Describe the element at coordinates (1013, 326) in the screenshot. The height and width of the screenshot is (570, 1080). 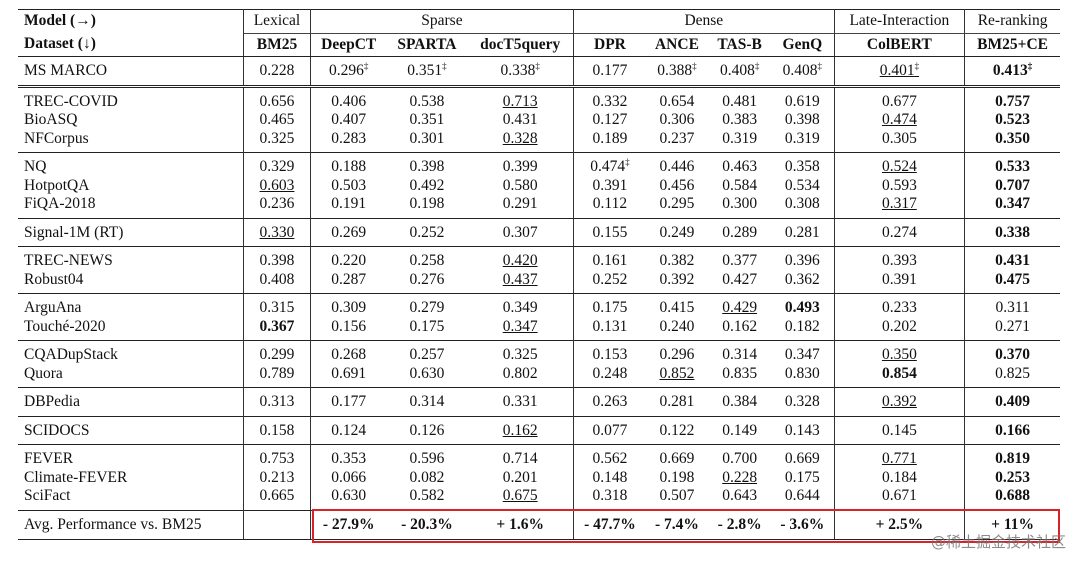
I see `cell-text: 0.271` at that location.